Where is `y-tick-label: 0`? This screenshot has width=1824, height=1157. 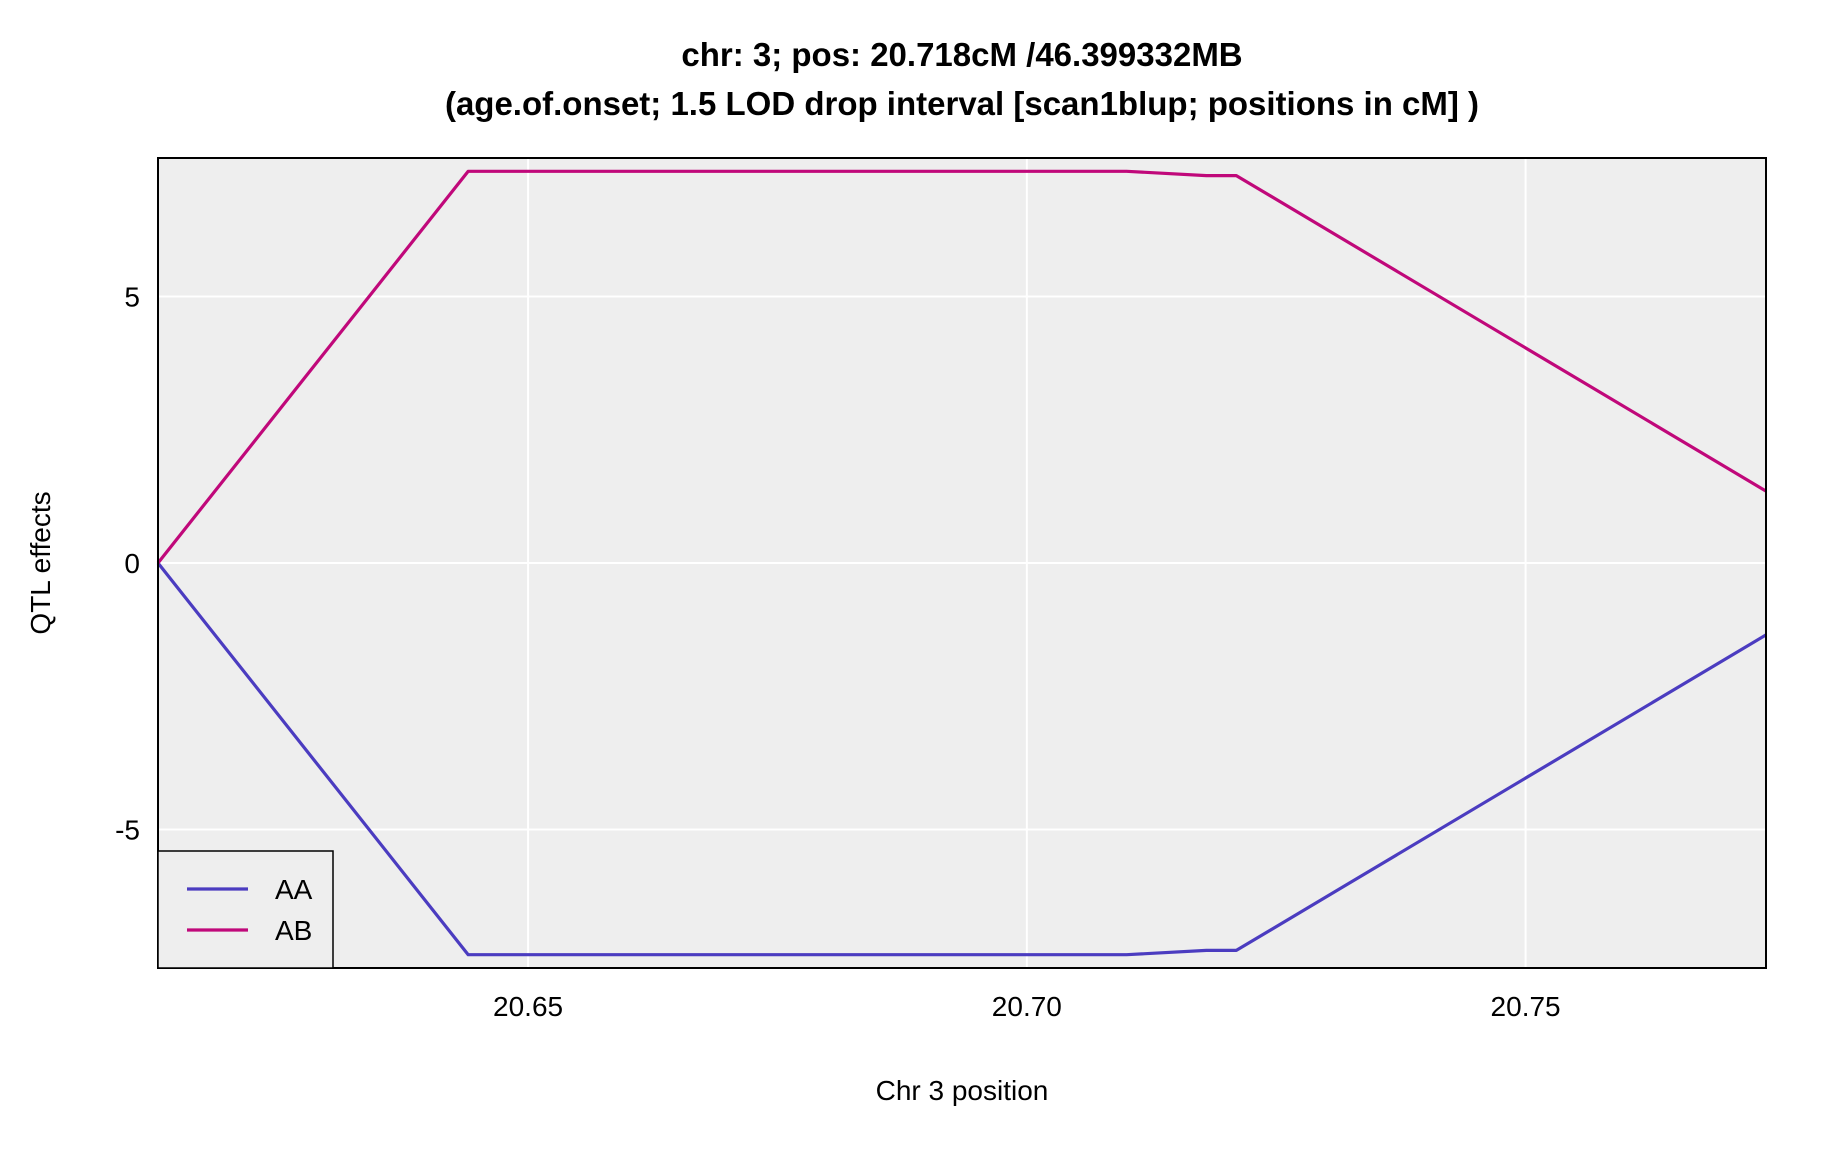
y-tick-label: 0 is located at coordinates (132, 563).